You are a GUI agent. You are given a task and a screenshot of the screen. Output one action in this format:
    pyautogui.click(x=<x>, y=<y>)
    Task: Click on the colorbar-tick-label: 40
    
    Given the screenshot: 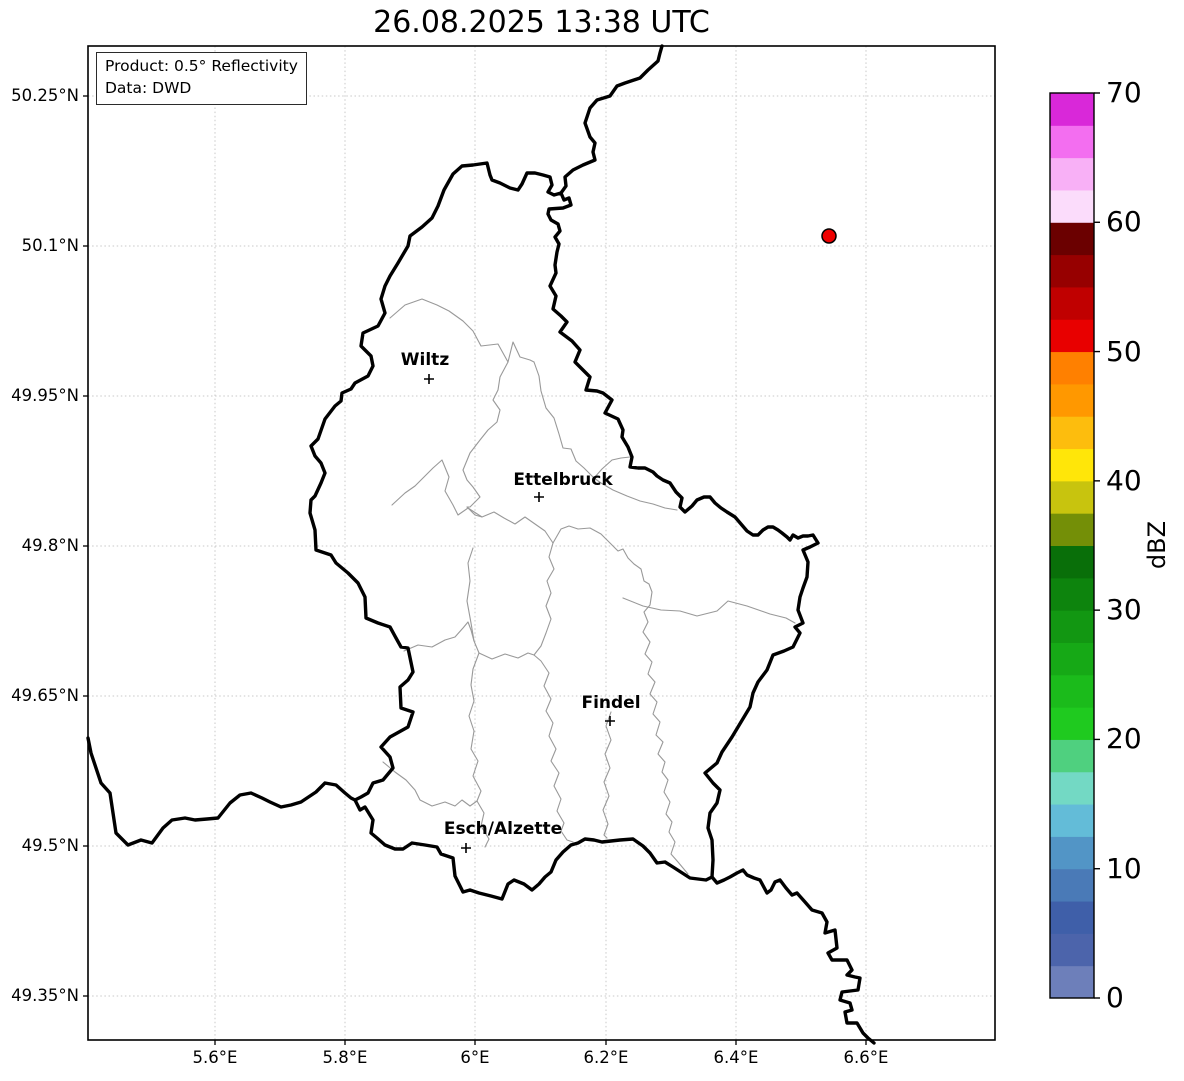 What is the action you would take?
    pyautogui.click(x=1124, y=480)
    